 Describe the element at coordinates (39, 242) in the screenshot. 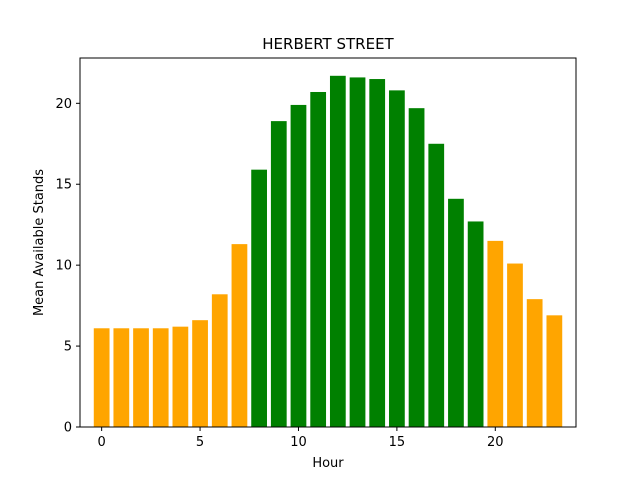

I see `y-axis-title: Mean Available Stands` at that location.